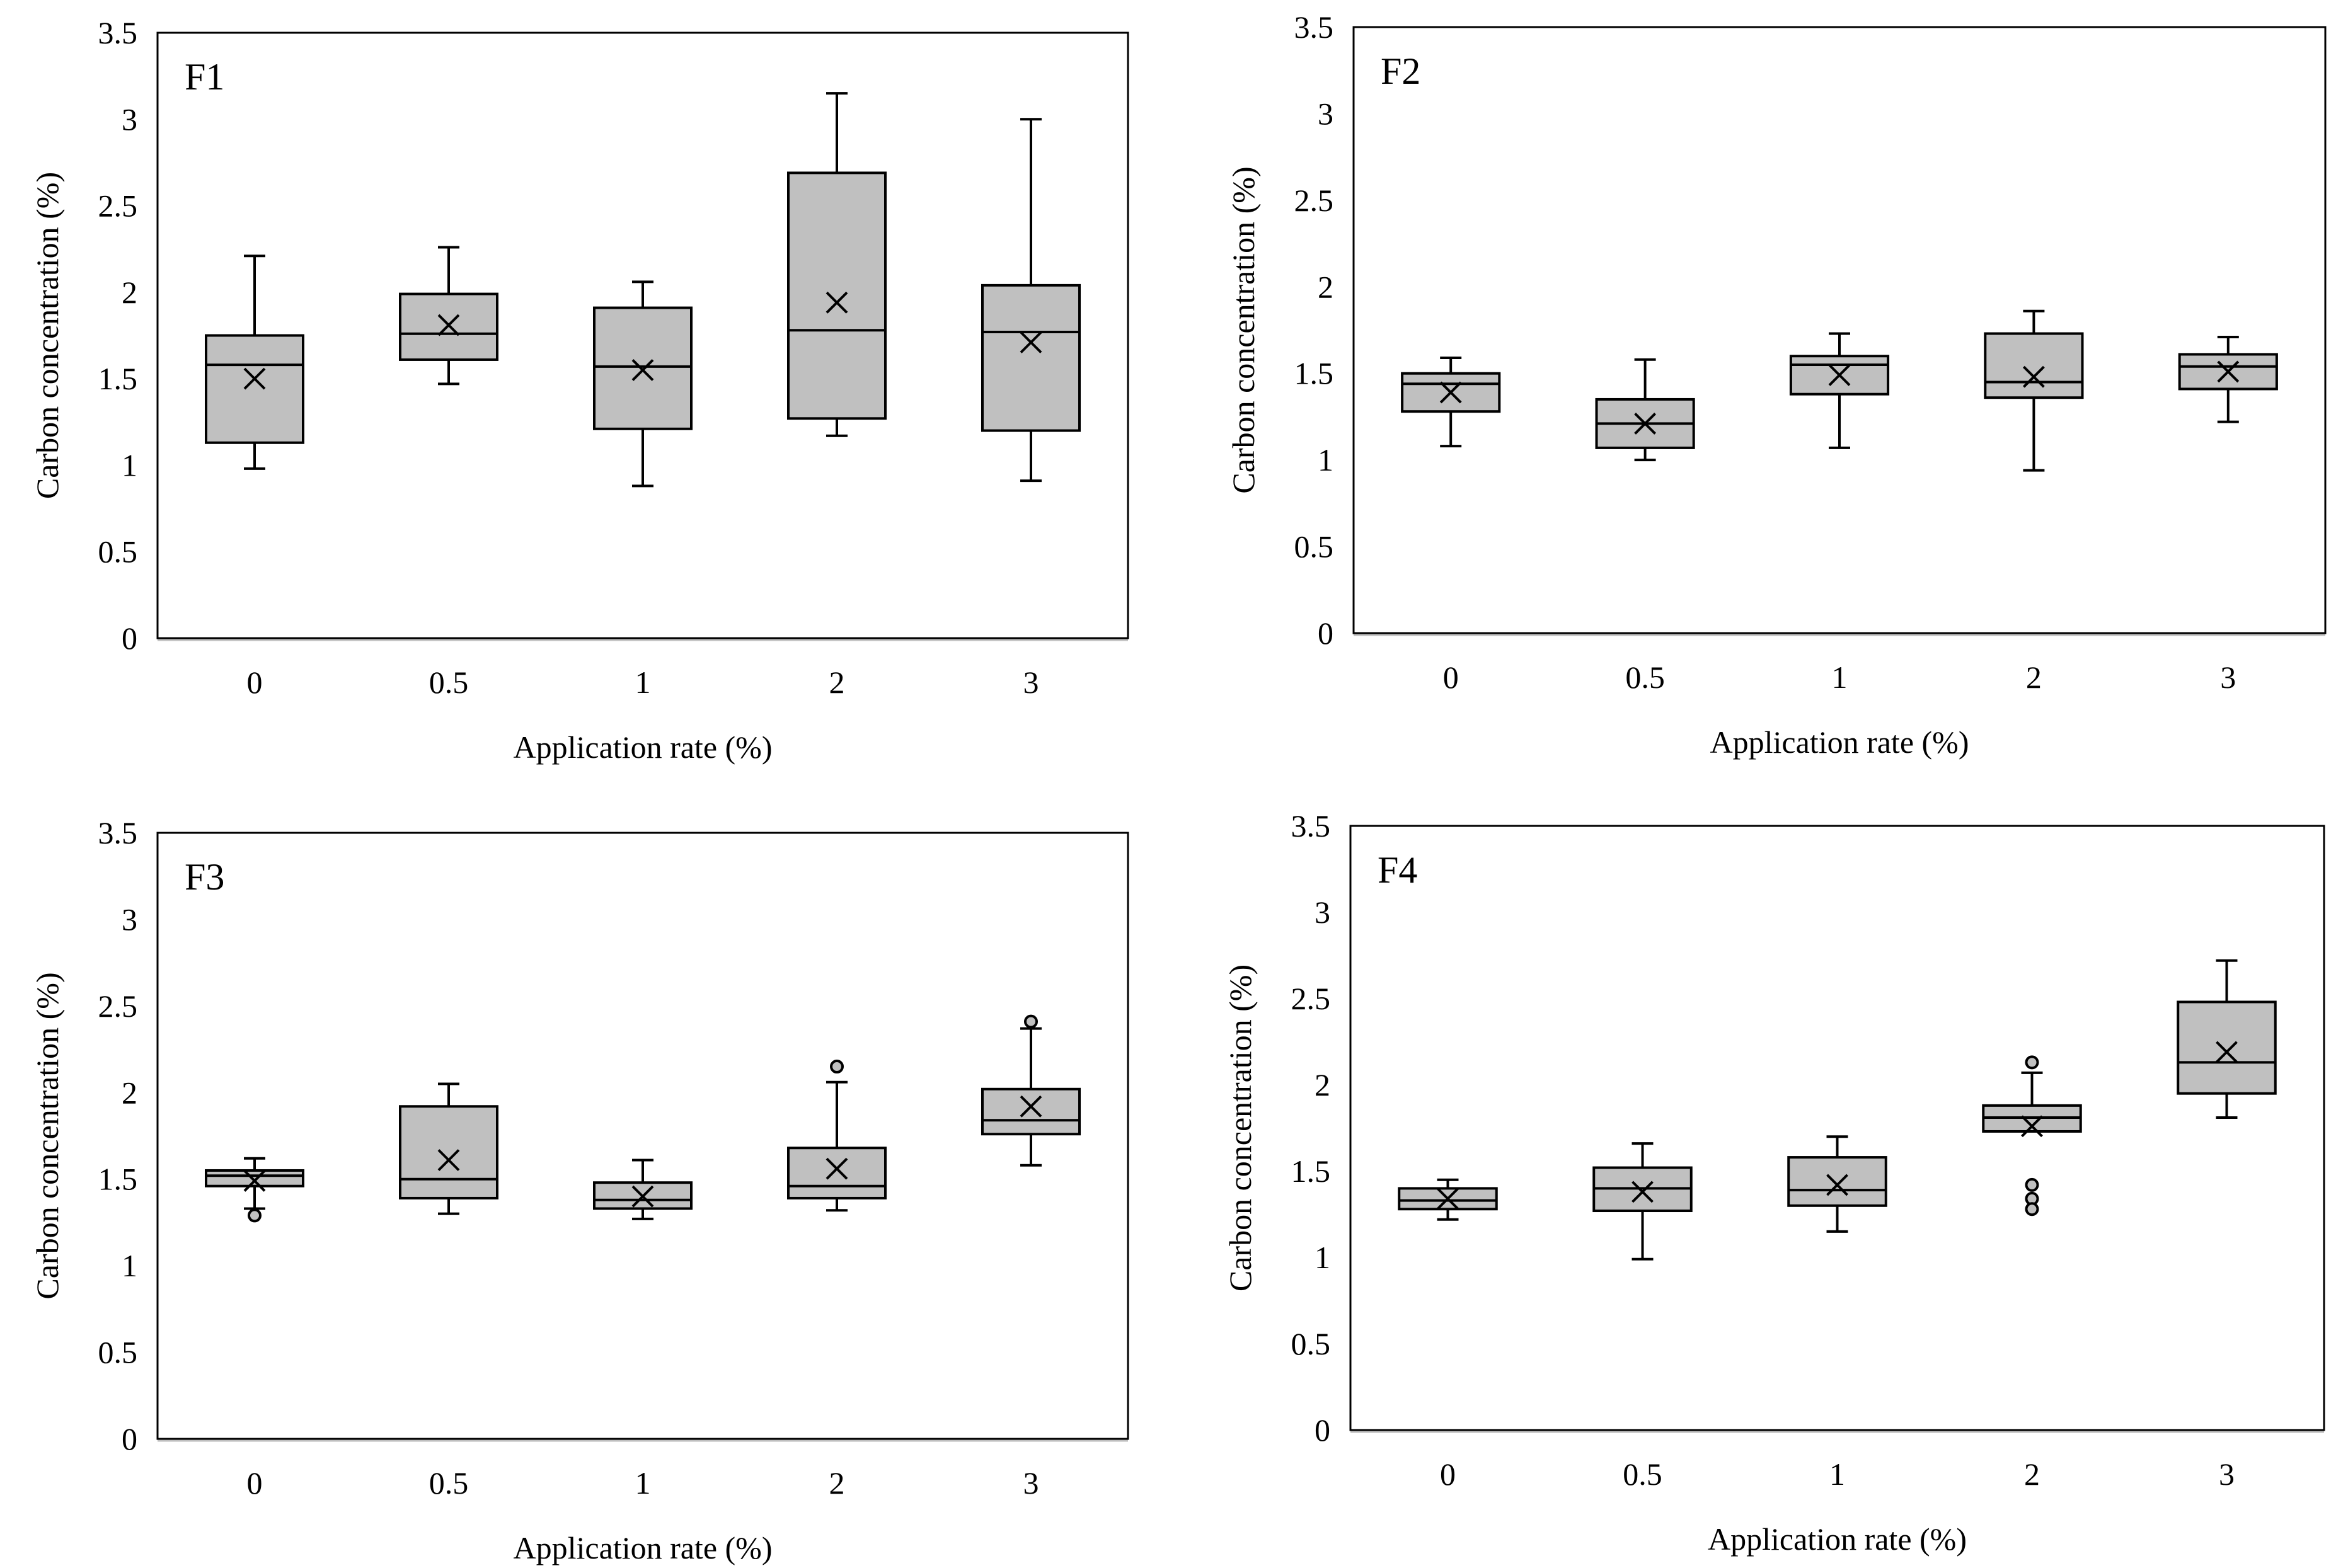 The width and height of the screenshot is (2348, 1568). I want to click on panel-label: F4, so click(1397, 870).